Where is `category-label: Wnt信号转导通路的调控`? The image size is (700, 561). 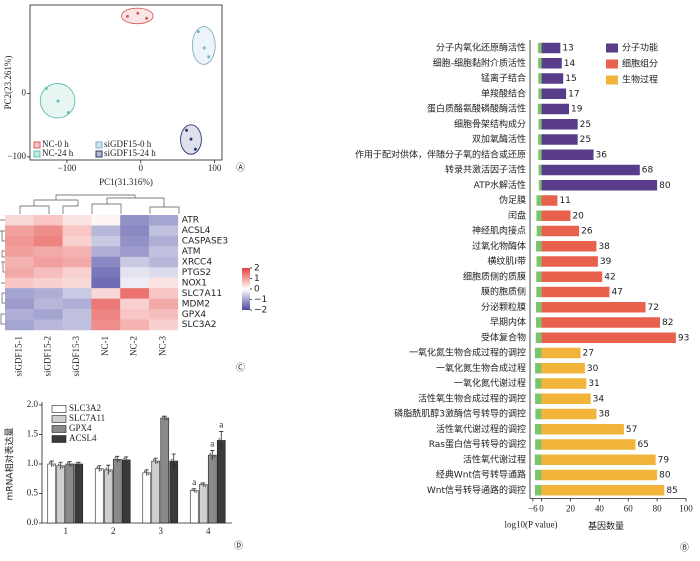
category-label: Wnt信号转导通路的调控 is located at coordinates (476, 490).